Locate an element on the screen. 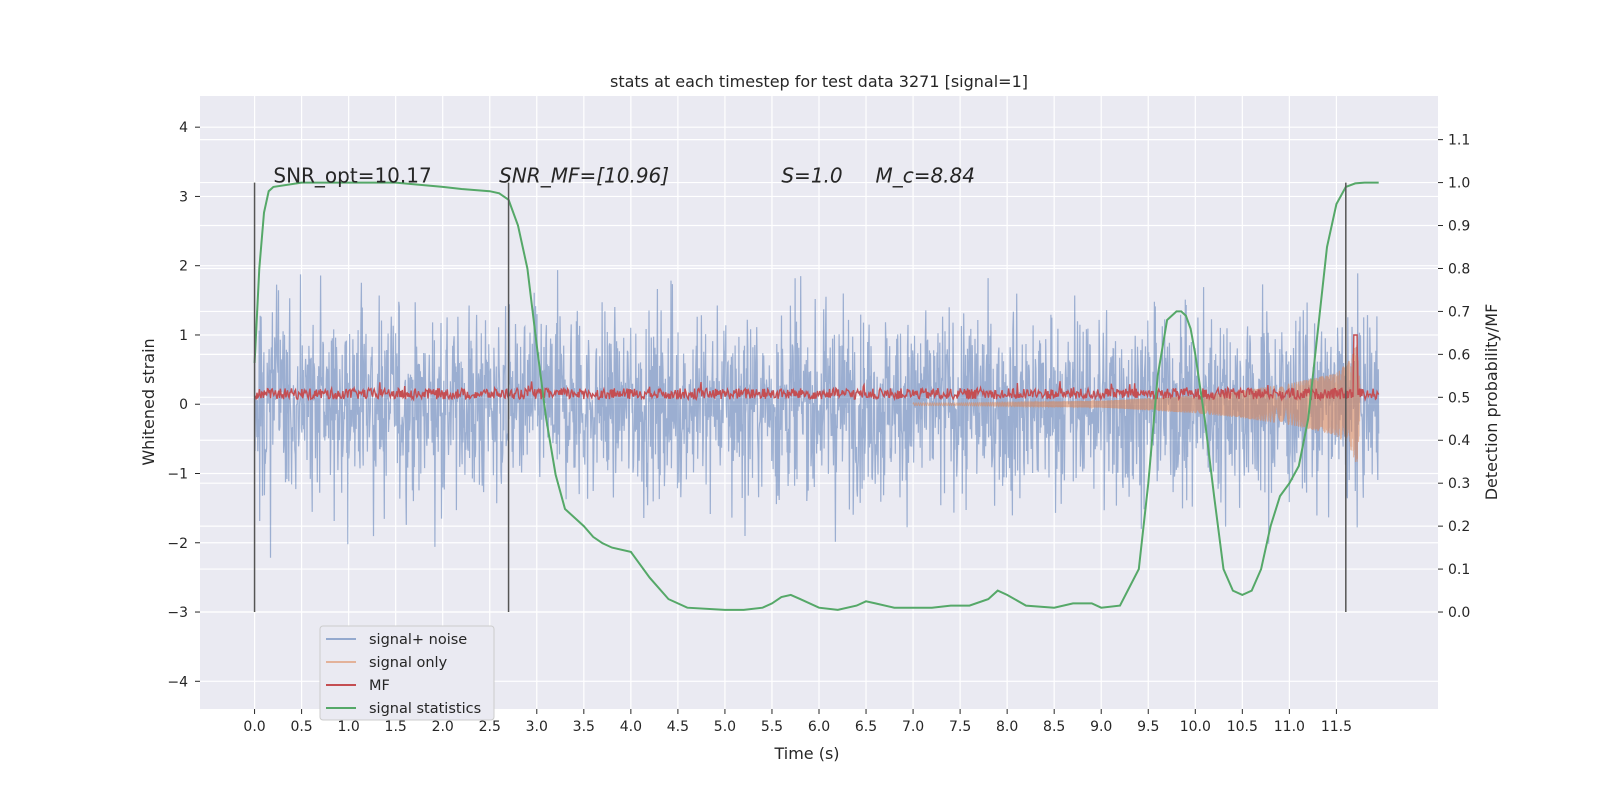 The width and height of the screenshot is (1600, 800). y2-tick-label: 0.0 is located at coordinates (1459, 613).